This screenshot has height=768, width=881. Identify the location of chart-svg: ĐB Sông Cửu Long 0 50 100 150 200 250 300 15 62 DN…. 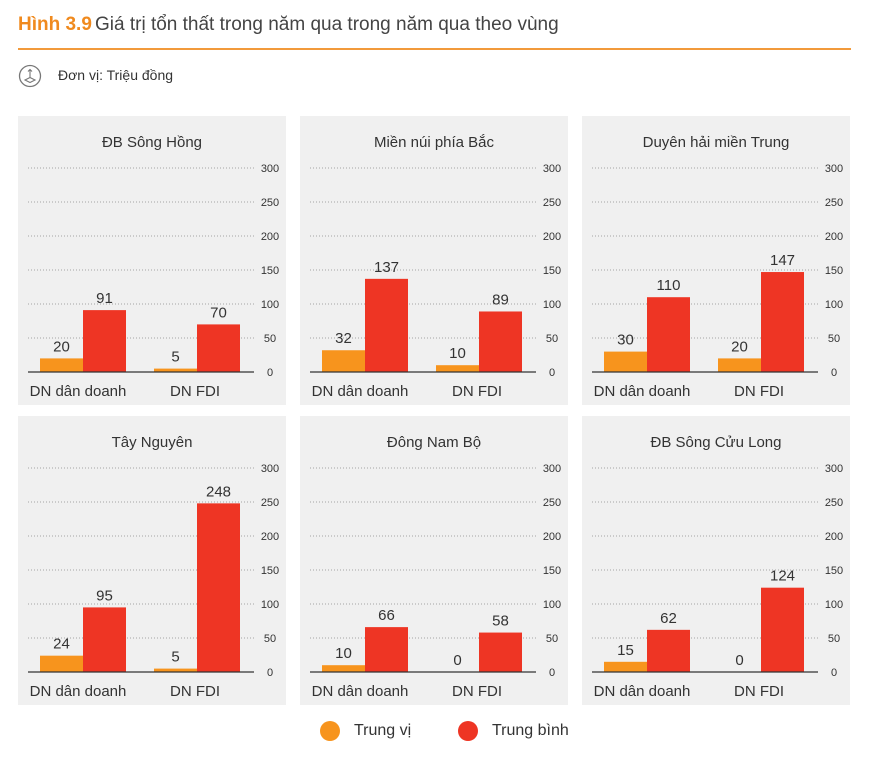
(717, 567).